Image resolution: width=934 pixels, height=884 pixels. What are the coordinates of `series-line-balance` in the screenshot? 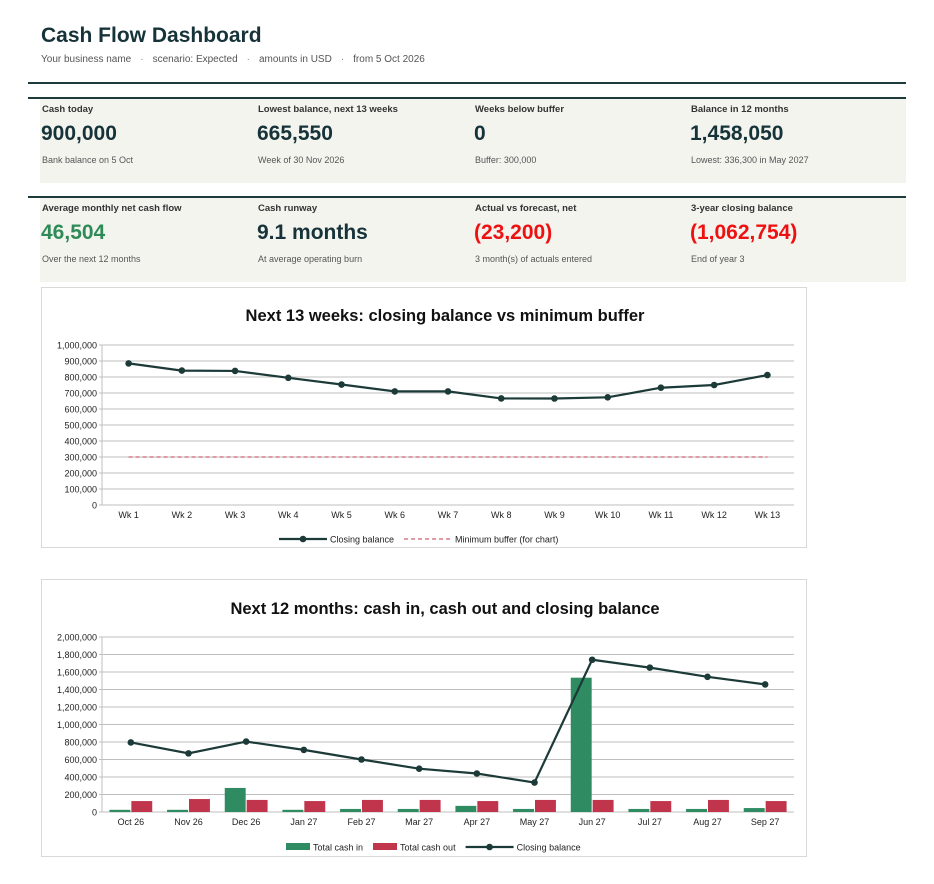 It's located at (448, 721).